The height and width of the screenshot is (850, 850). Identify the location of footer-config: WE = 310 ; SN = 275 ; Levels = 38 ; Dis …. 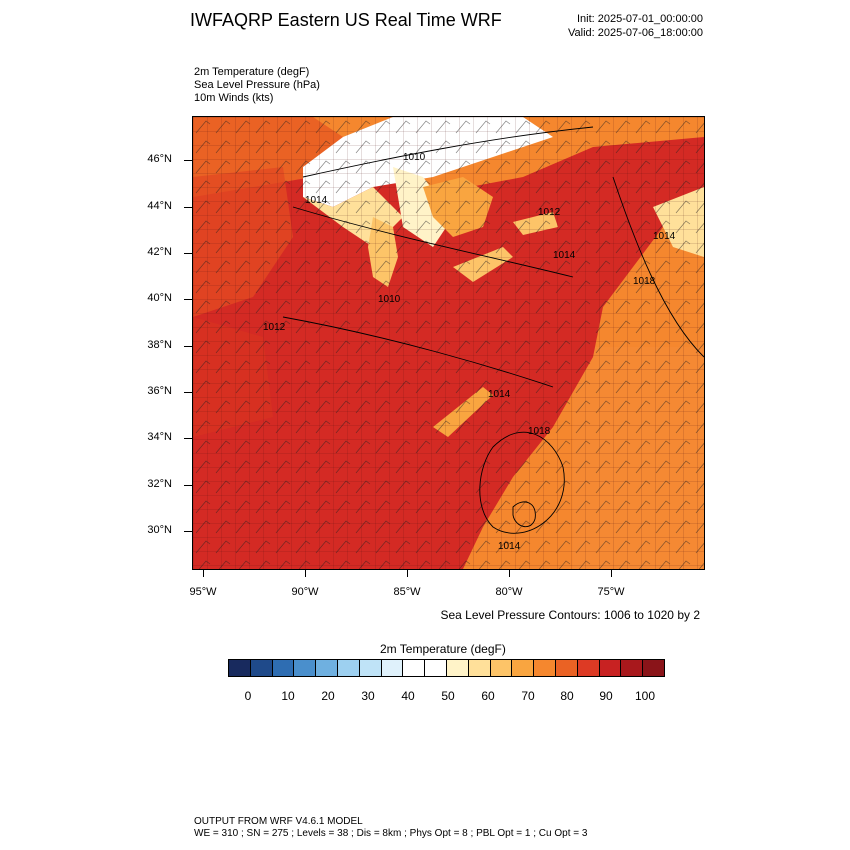
(391, 833).